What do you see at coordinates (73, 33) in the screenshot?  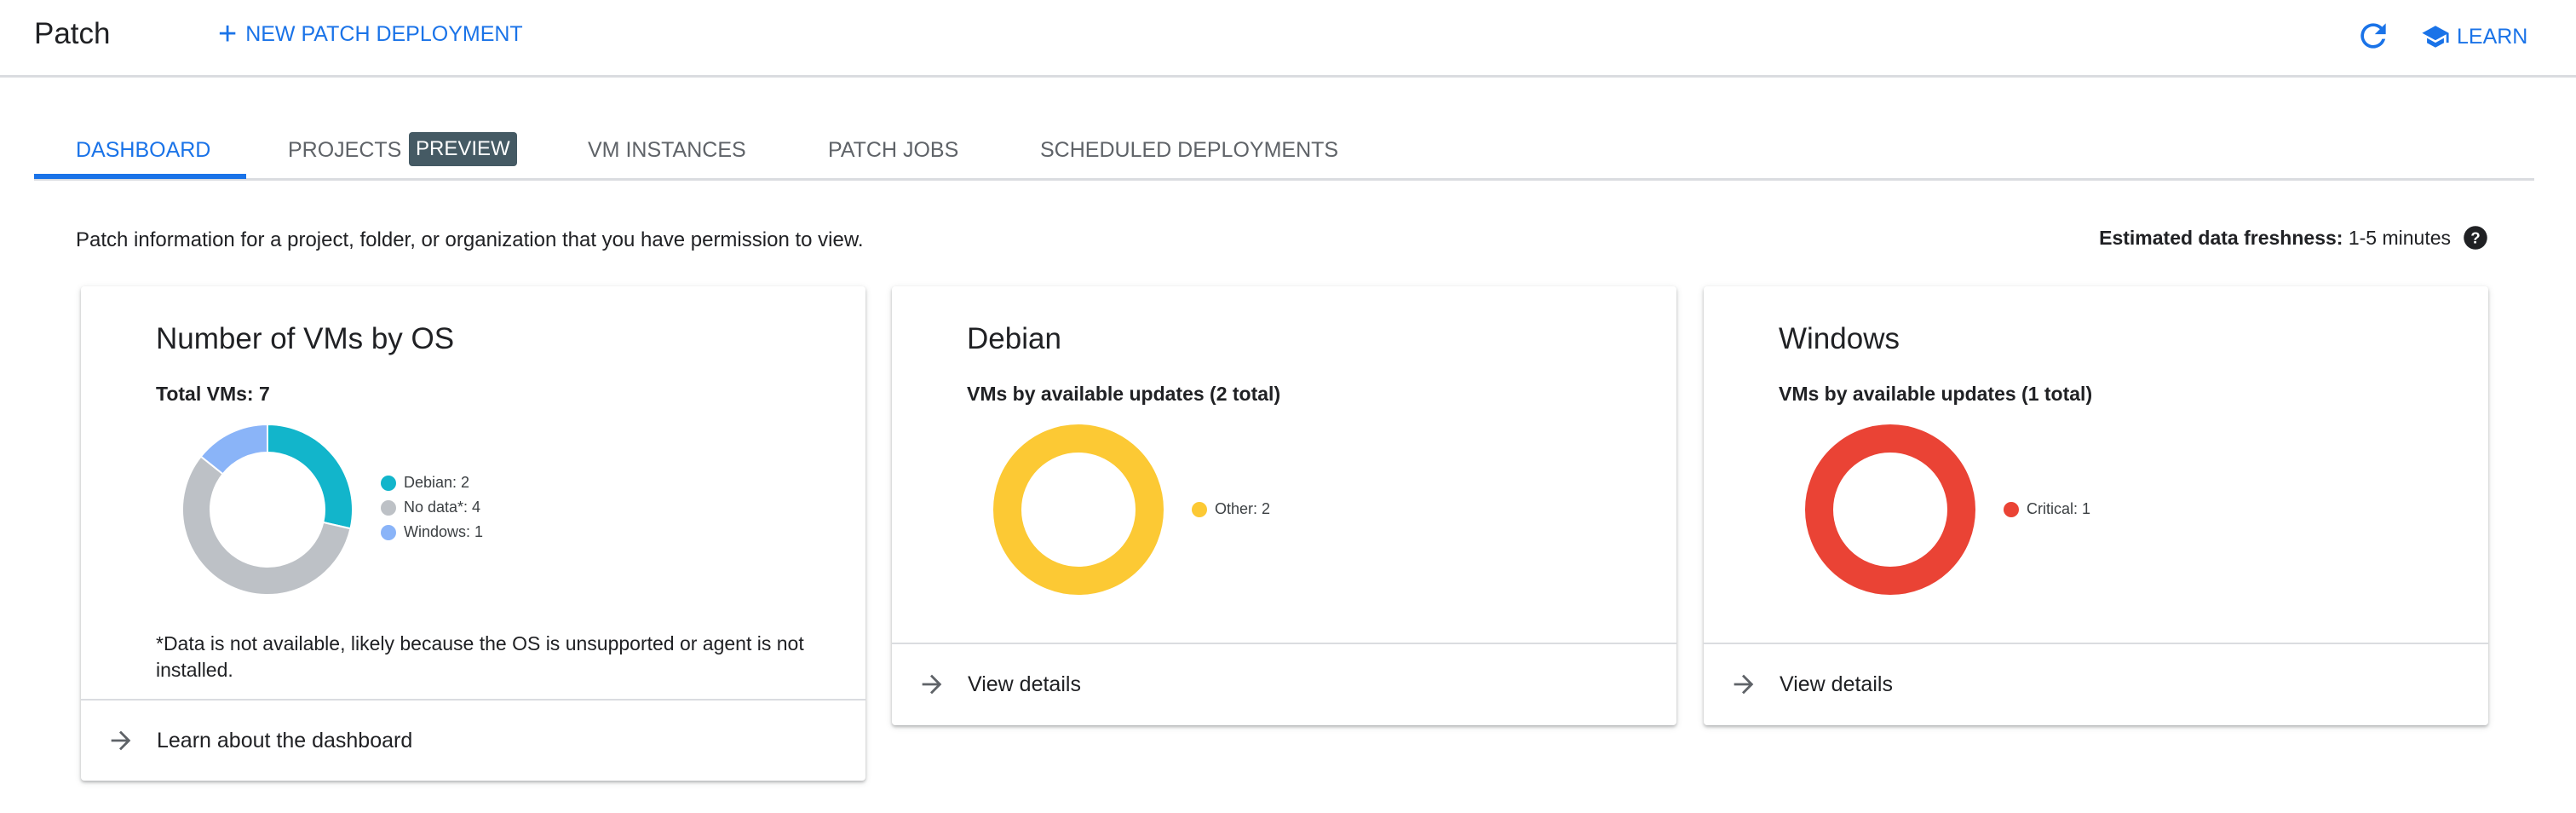 I see `page-title: Patch` at bounding box center [73, 33].